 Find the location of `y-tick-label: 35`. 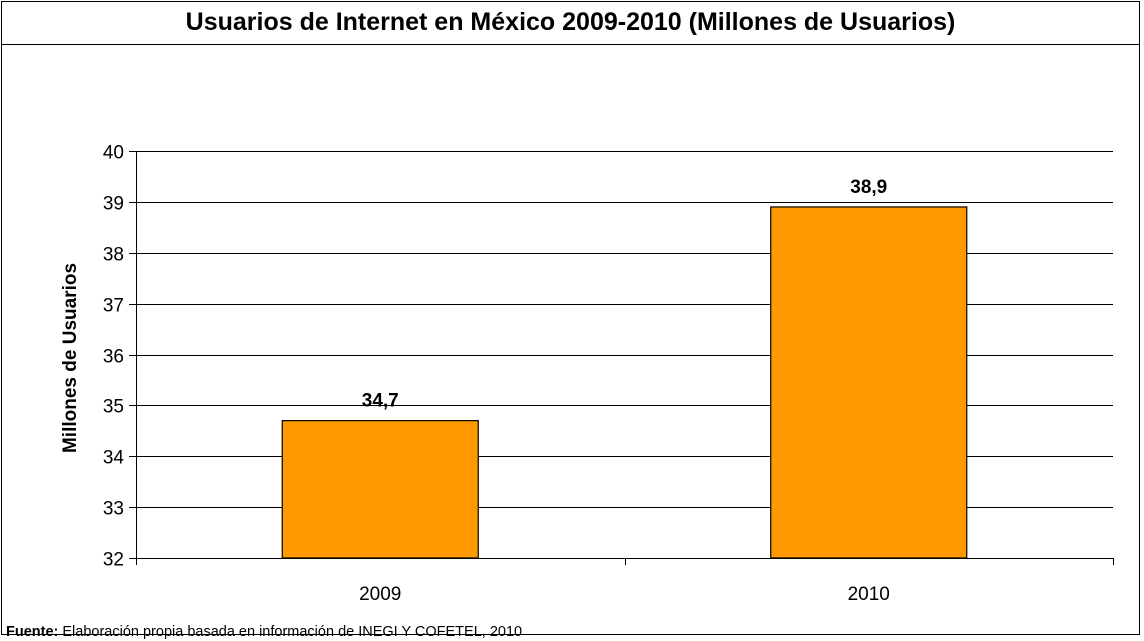

y-tick-label: 35 is located at coordinates (113, 407).